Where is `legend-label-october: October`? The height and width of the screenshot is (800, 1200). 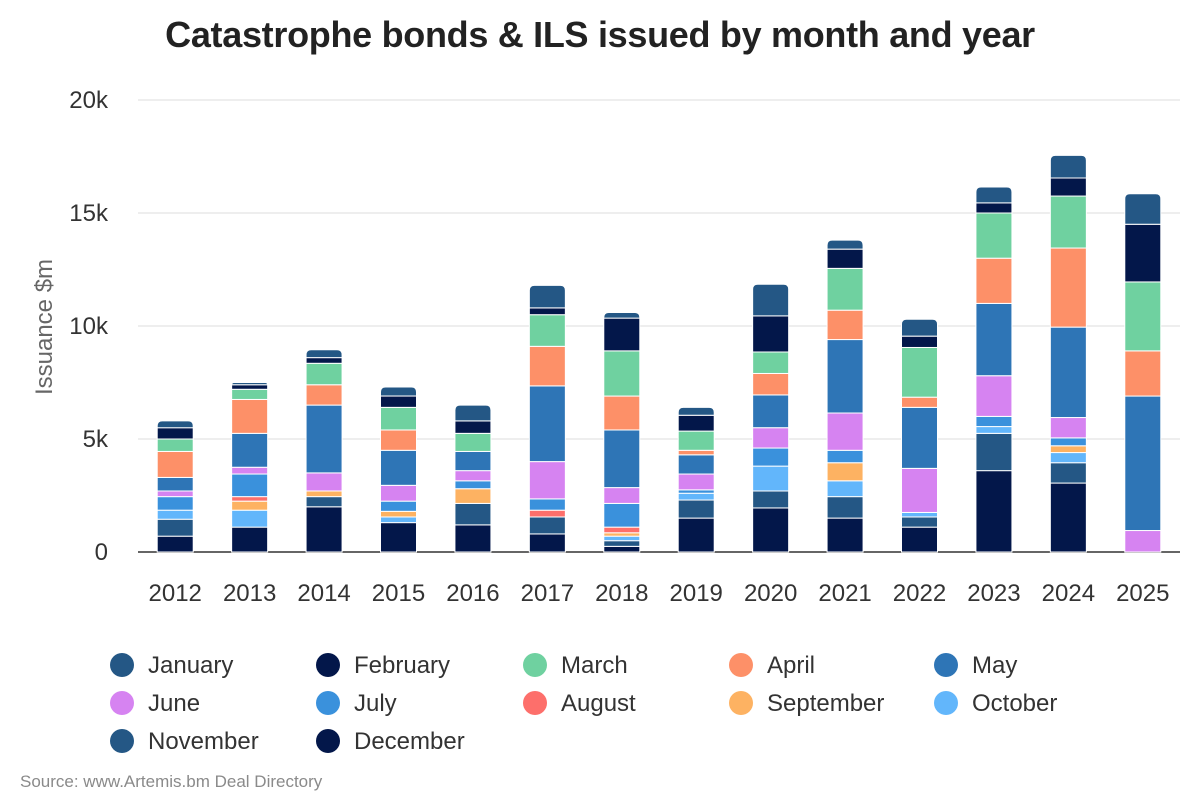 legend-label-october: October is located at coordinates (1014, 703).